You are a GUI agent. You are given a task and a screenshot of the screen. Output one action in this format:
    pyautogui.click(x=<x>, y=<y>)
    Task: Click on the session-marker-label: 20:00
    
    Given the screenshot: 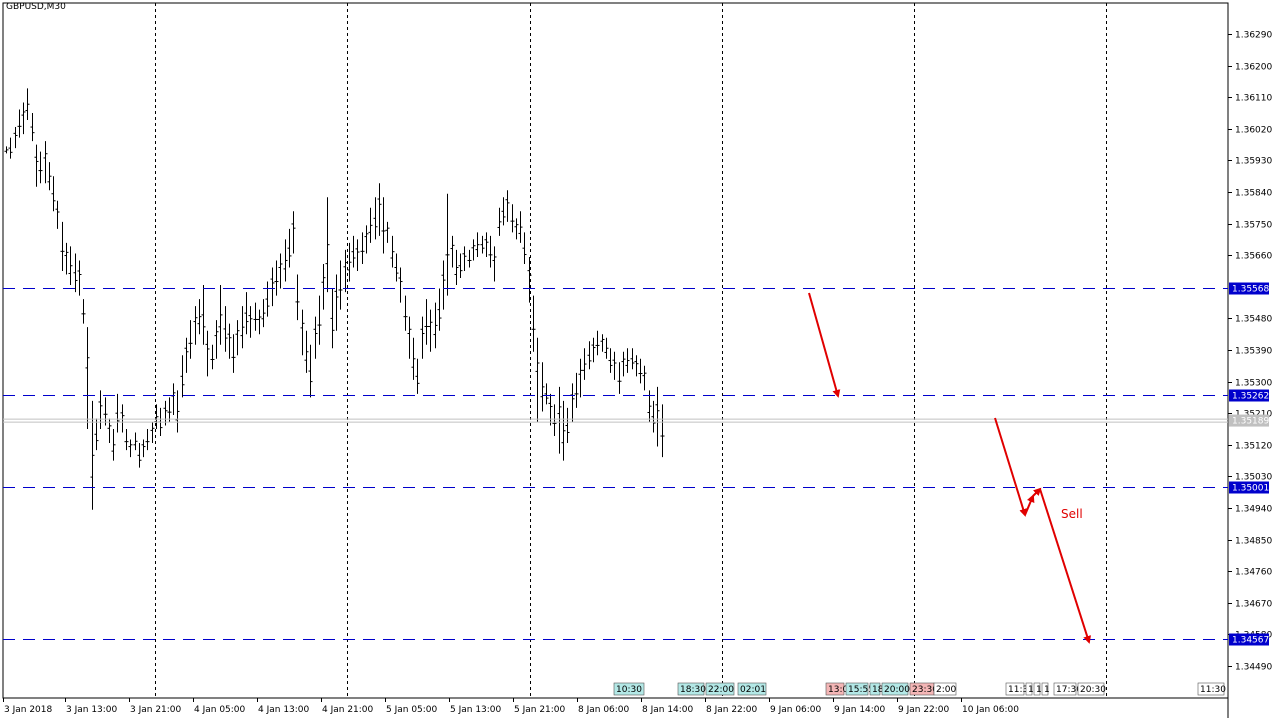 What is the action you would take?
    pyautogui.click(x=897, y=690)
    